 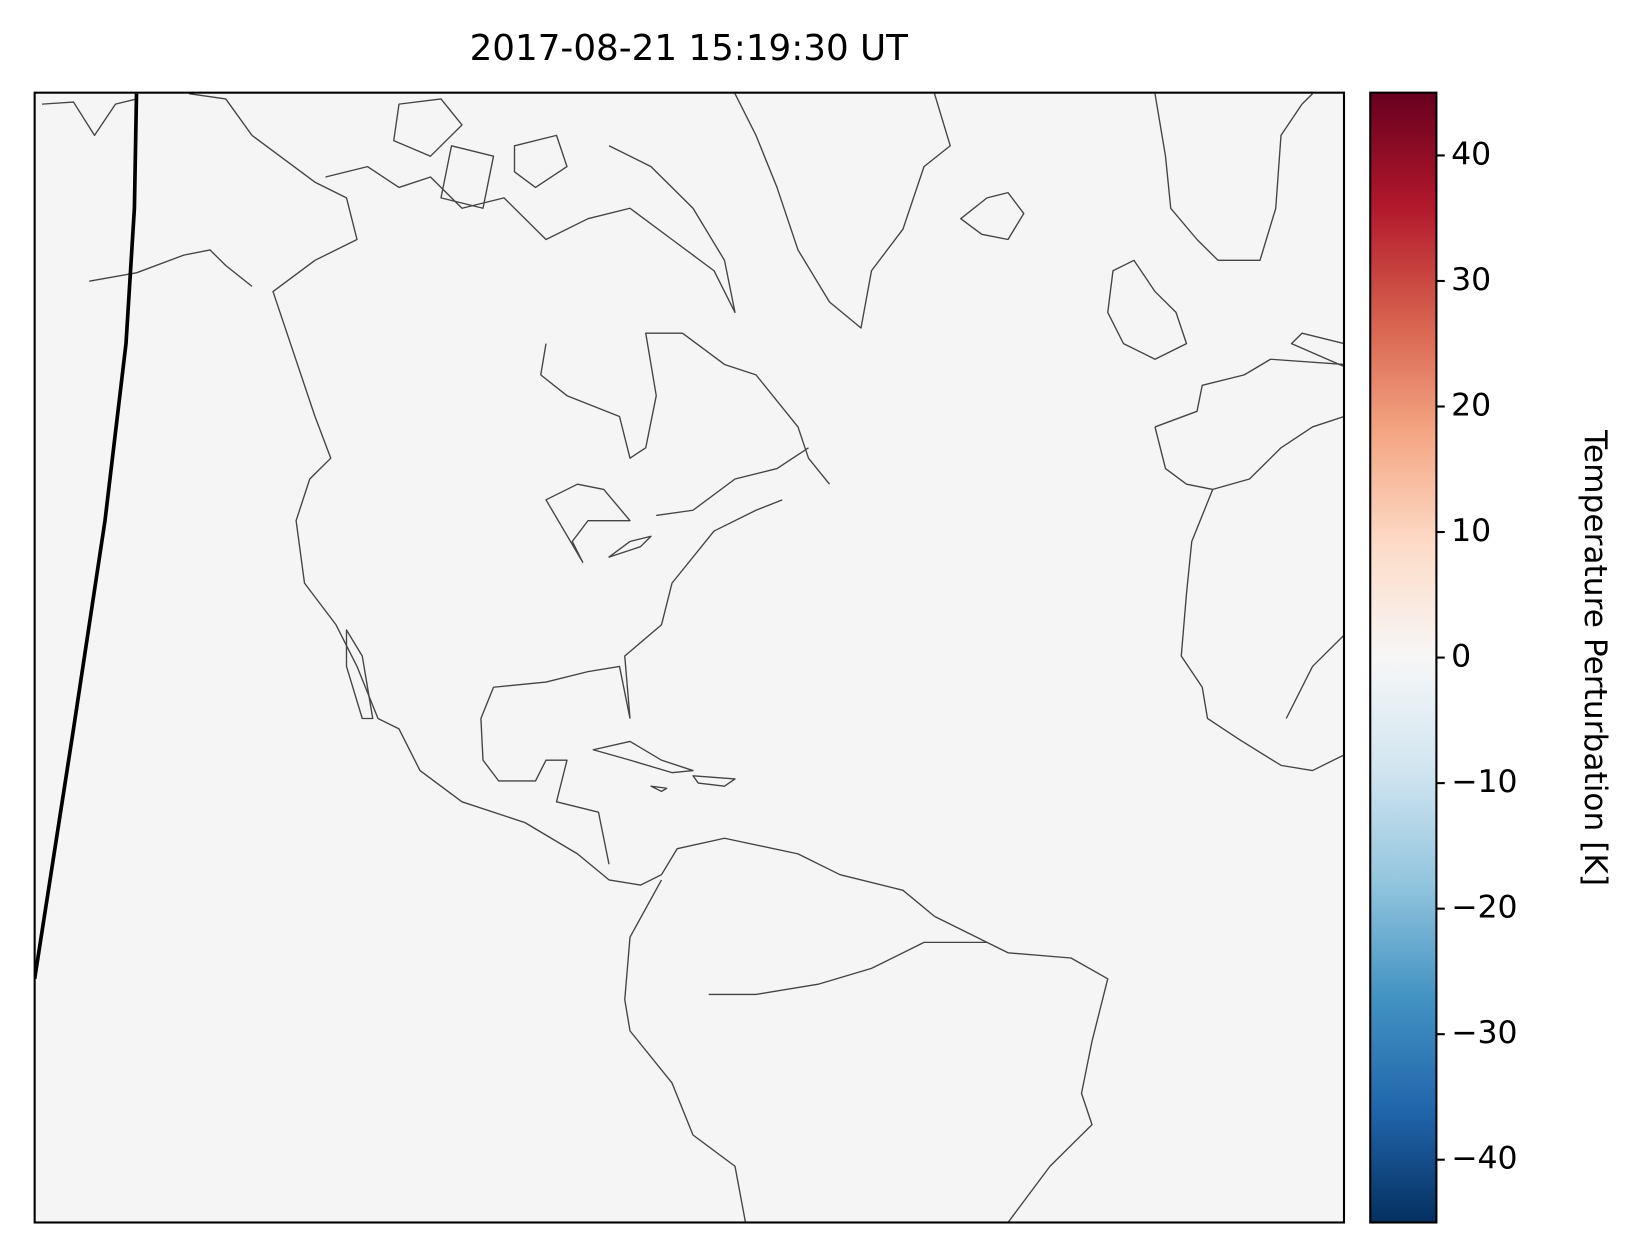 What do you see at coordinates (1484, 1159) in the screenshot?
I see `colorbar-tick-label: −40` at bounding box center [1484, 1159].